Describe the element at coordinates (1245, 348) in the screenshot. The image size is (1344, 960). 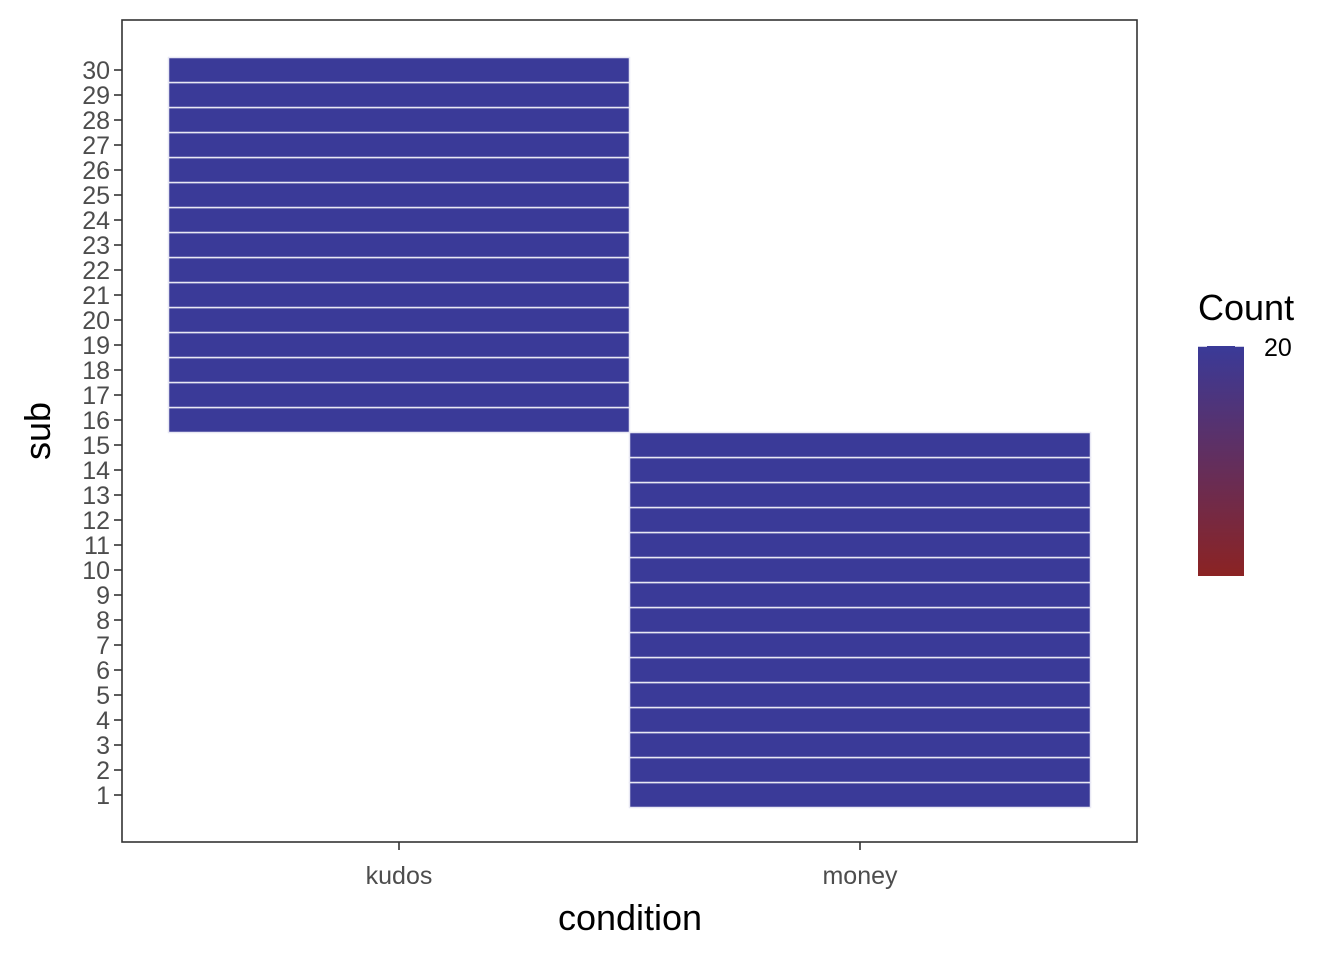
I see `legend-labels: 20` at that location.